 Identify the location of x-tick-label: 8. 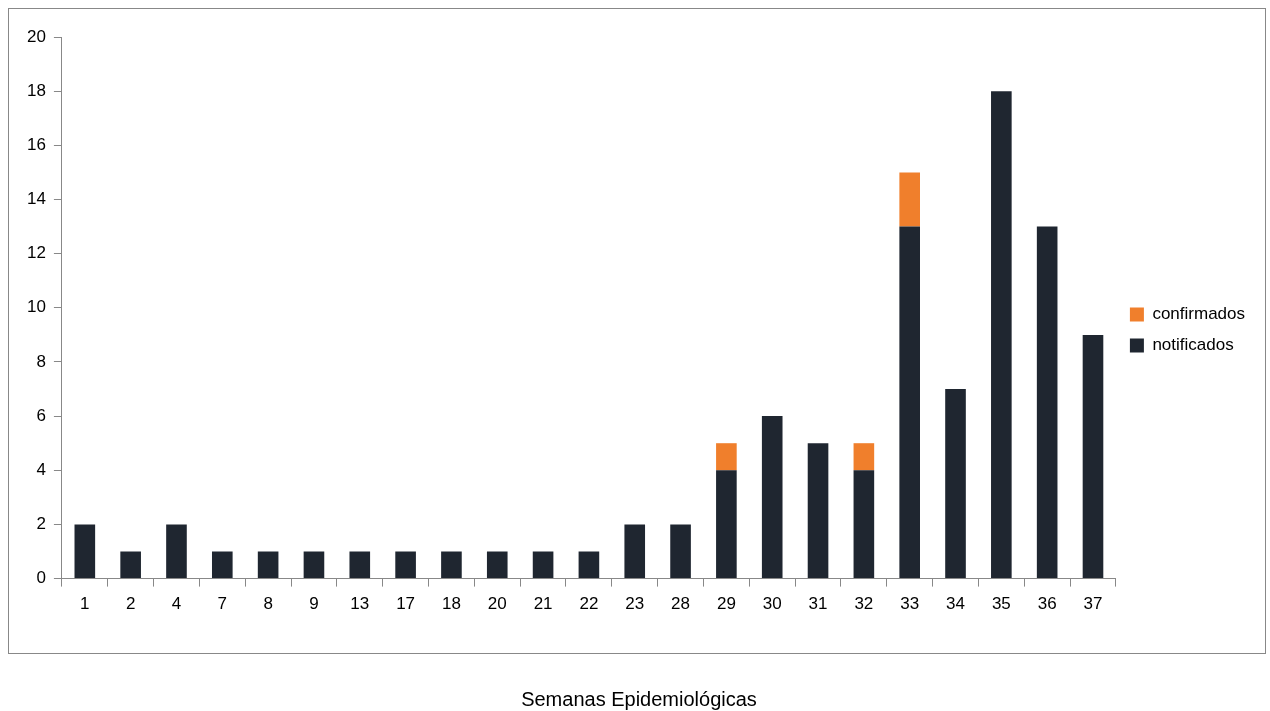
(268, 604).